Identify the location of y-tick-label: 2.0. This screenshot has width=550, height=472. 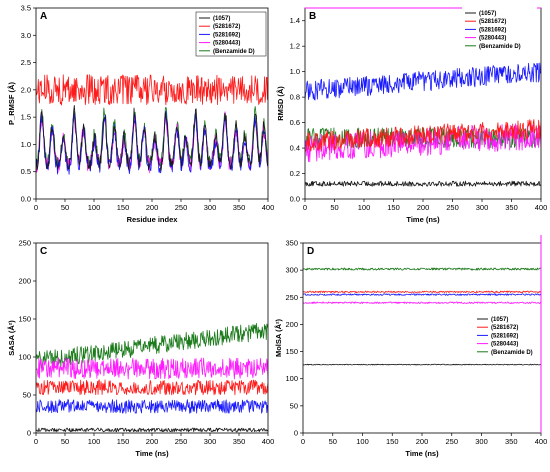
(26, 89).